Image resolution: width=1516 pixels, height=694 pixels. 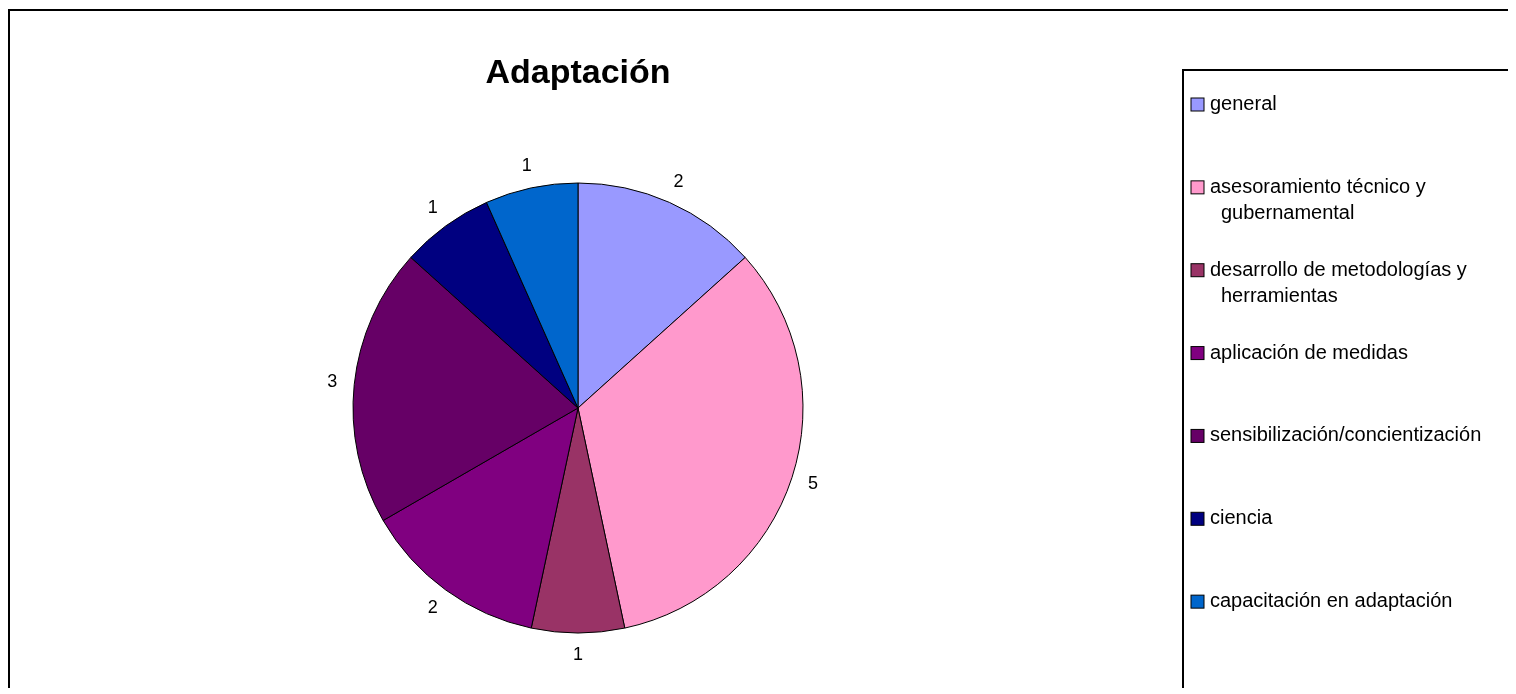 What do you see at coordinates (1309, 351) in the screenshot?
I see `legend-label: aplicación de medidas` at bounding box center [1309, 351].